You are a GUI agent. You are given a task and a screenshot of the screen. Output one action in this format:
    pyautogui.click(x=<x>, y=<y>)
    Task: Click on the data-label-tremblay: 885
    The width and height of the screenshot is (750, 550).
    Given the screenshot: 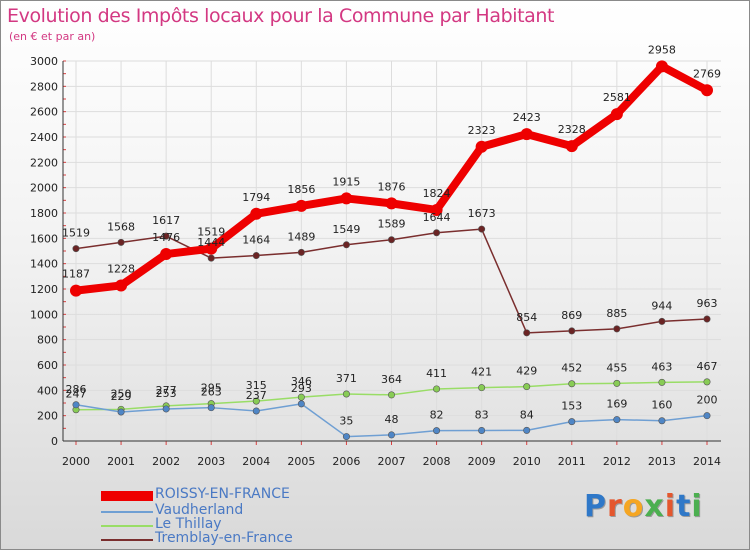 What is the action you would take?
    pyautogui.click(x=616, y=313)
    